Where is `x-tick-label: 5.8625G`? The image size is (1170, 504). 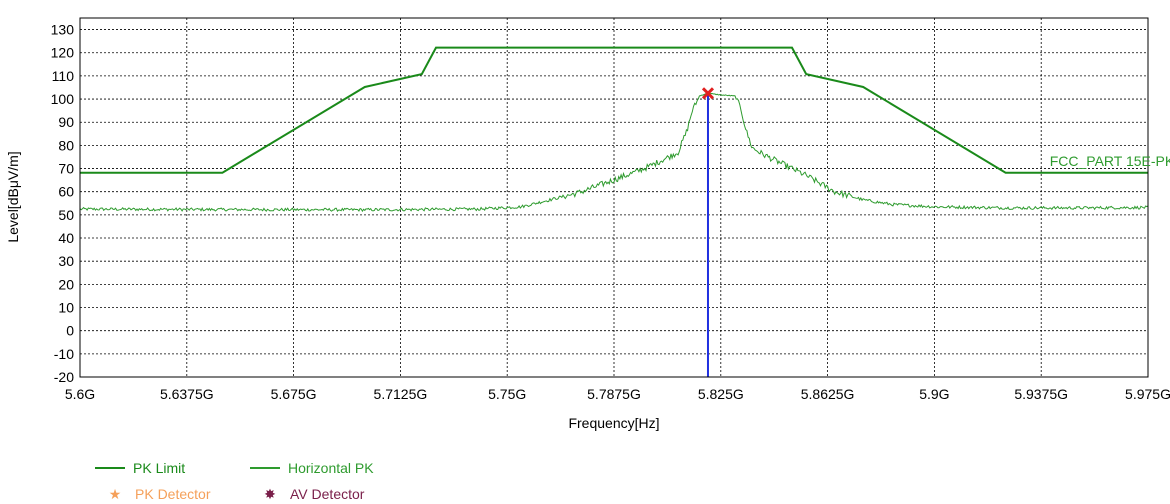 x-tick-label: 5.8625G is located at coordinates (828, 394).